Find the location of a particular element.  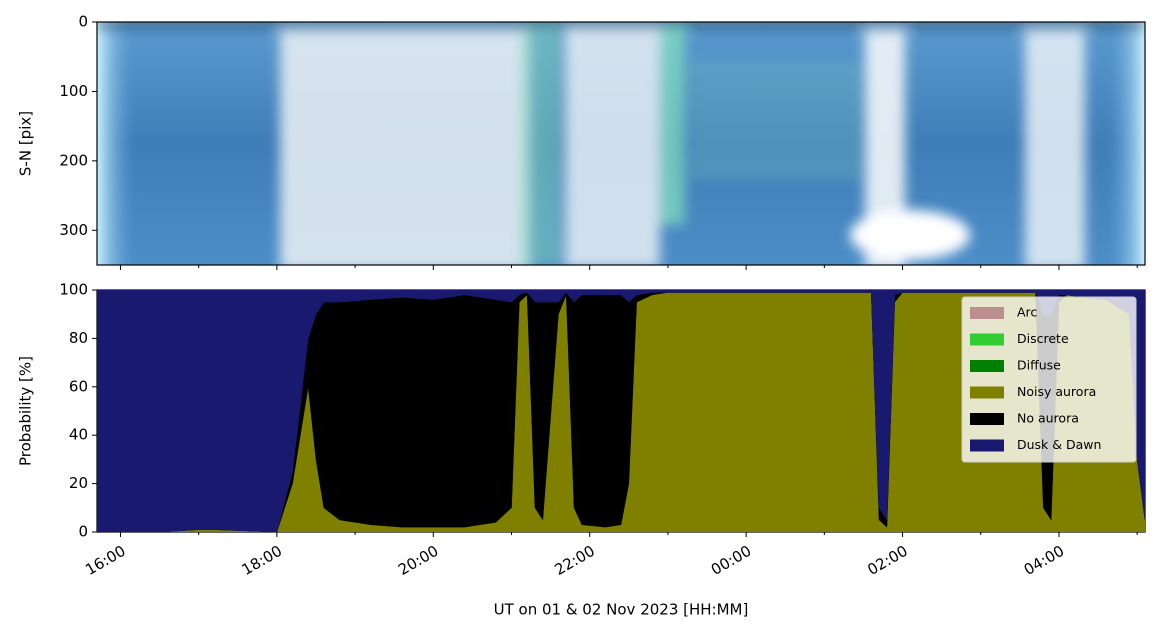

legend-label: Arc is located at coordinates (1027, 312).